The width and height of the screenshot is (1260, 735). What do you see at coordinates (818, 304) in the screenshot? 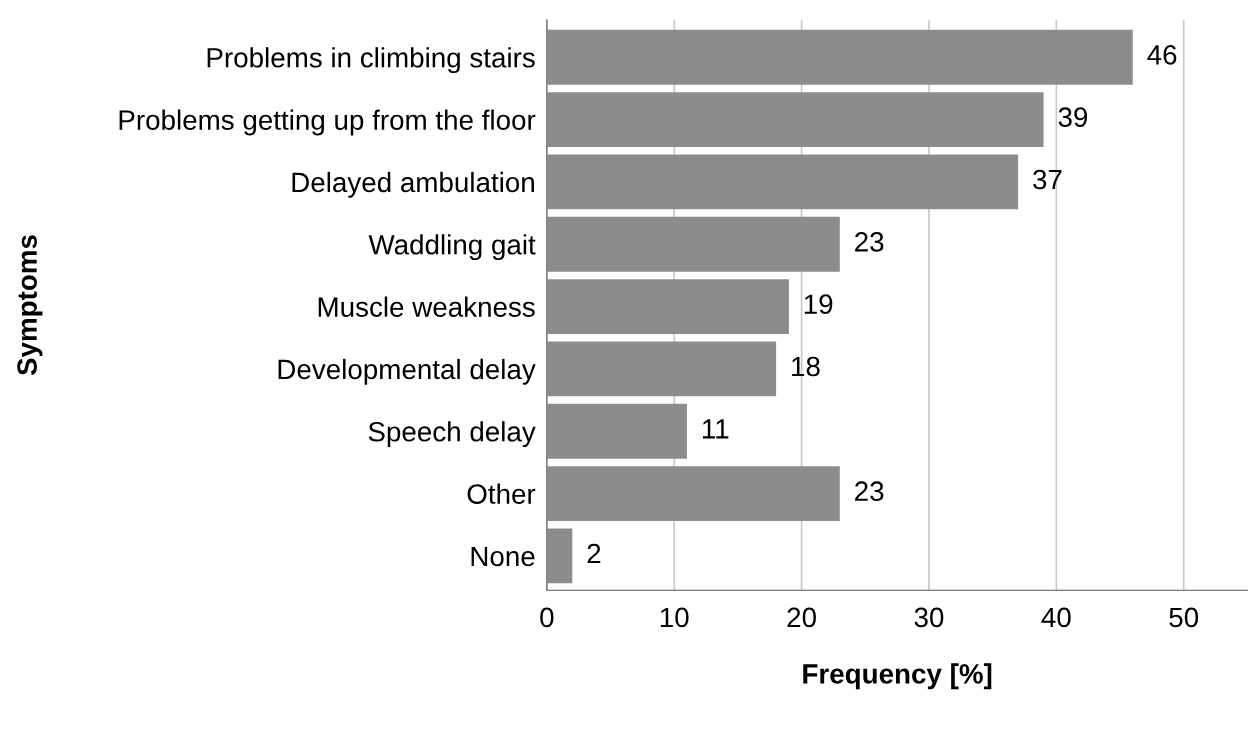
I see `data-label: 19` at bounding box center [818, 304].